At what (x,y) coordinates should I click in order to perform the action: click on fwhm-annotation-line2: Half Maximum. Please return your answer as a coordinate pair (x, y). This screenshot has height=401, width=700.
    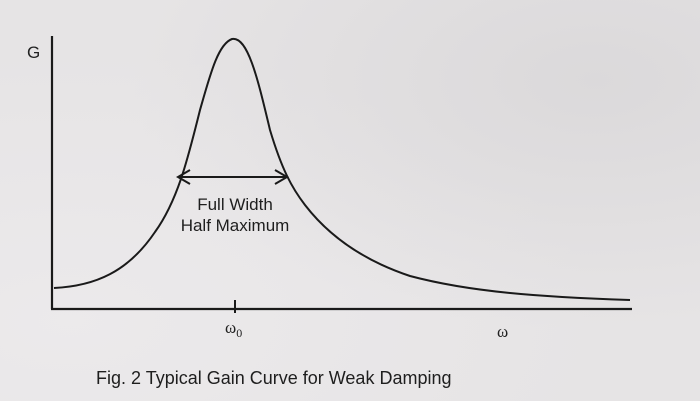
    Looking at the image, I should click on (235, 225).